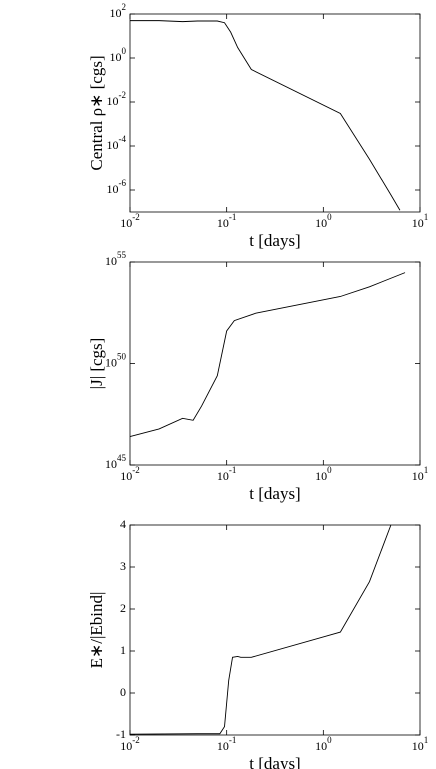  Describe the element at coordinates (117, 143) in the screenshot. I see `y-tick-label: 10⁻⁴` at that location.